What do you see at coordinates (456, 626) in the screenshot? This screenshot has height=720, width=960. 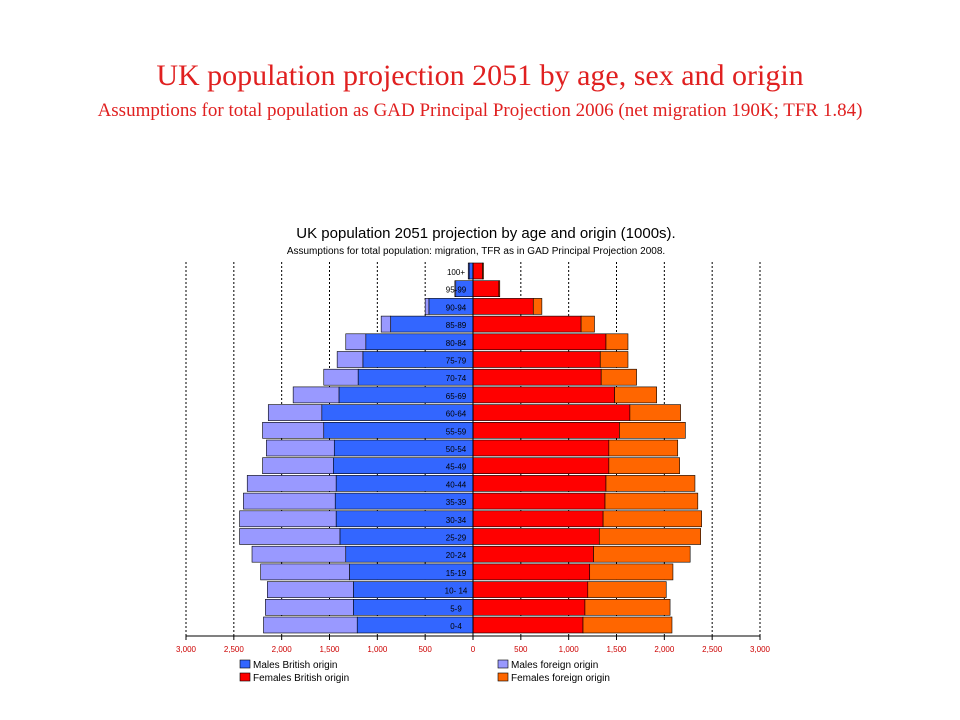 I see `age-label: 0-4` at bounding box center [456, 626].